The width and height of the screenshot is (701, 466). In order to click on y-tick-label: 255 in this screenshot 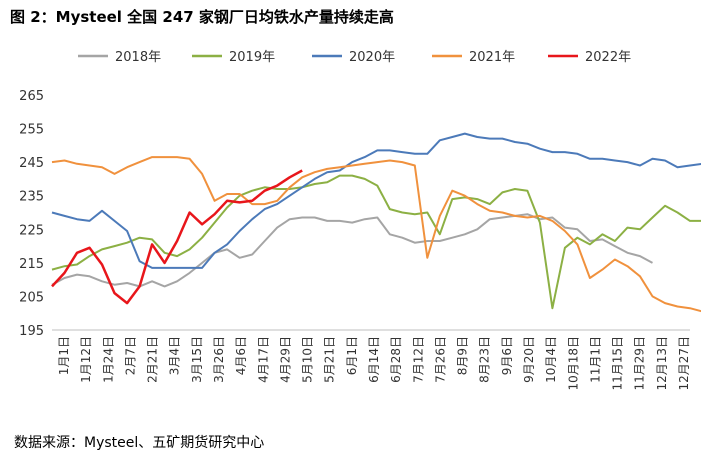, I will do `click(31, 130)`.